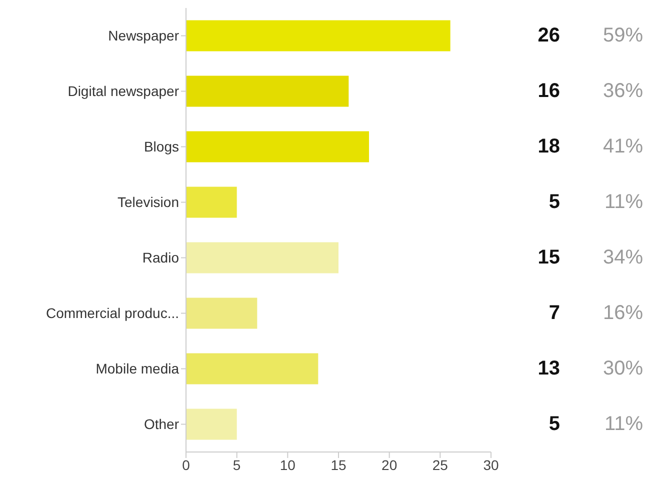  What do you see at coordinates (440, 464) in the screenshot?
I see `x-tick-label: 25` at bounding box center [440, 464].